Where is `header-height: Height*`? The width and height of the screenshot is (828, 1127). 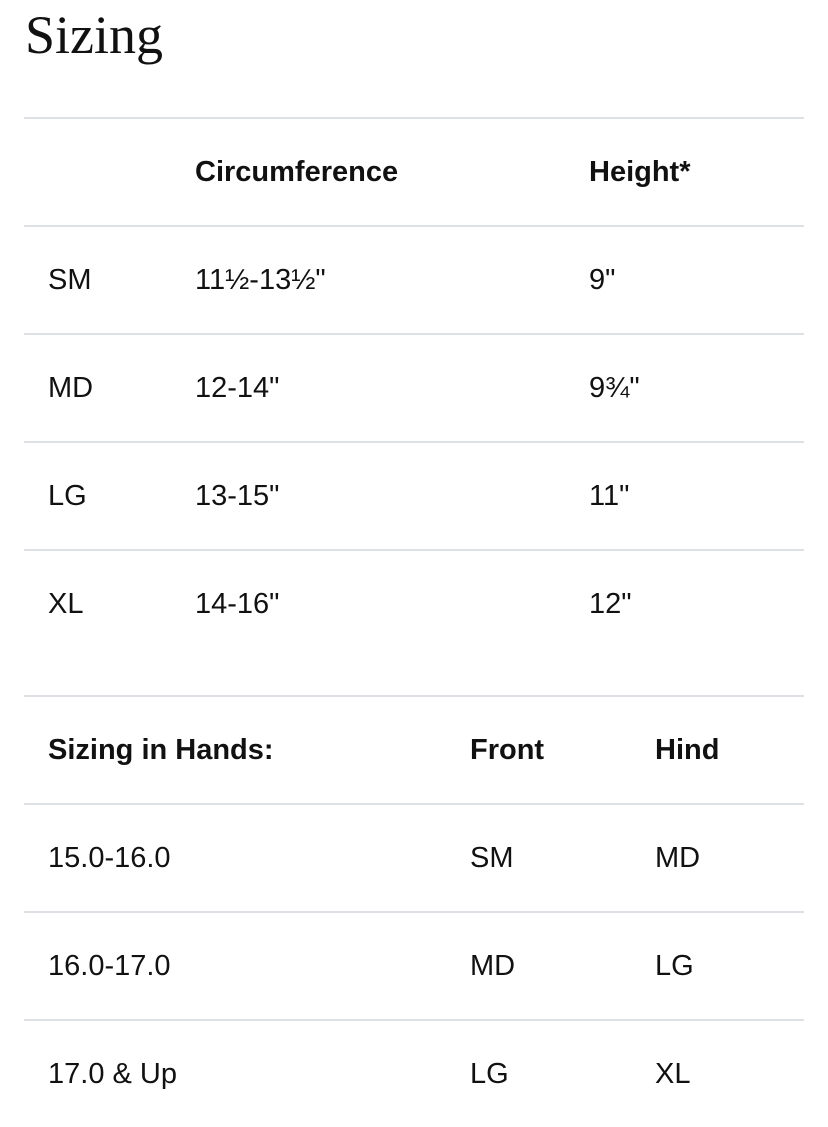 header-height: Height* is located at coordinates (640, 172).